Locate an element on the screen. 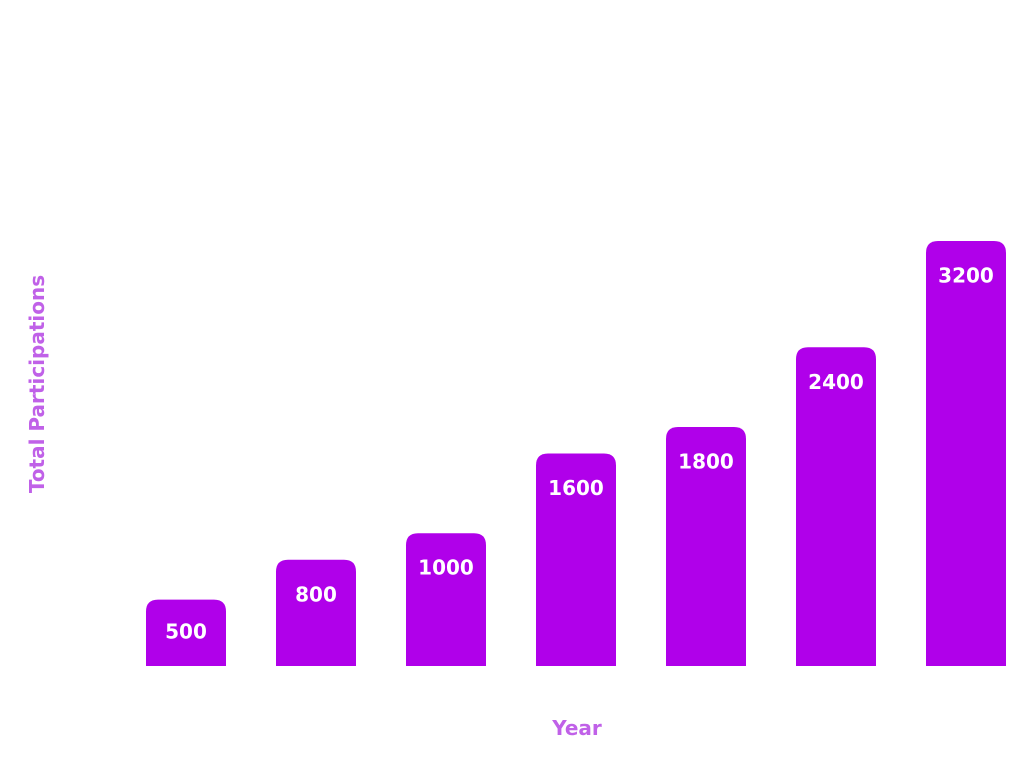 The height and width of the screenshot is (772, 1024). bar-value-label-7: 3200 is located at coordinates (966, 276).